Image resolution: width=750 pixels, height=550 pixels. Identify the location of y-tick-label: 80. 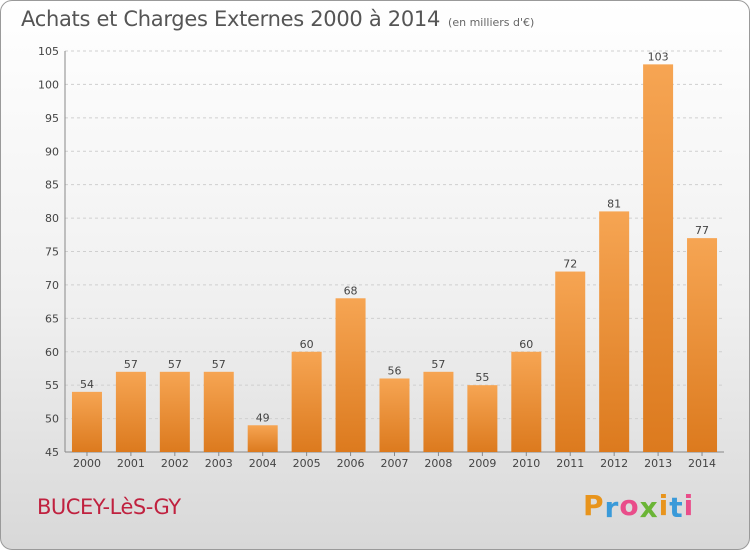
(52, 218).